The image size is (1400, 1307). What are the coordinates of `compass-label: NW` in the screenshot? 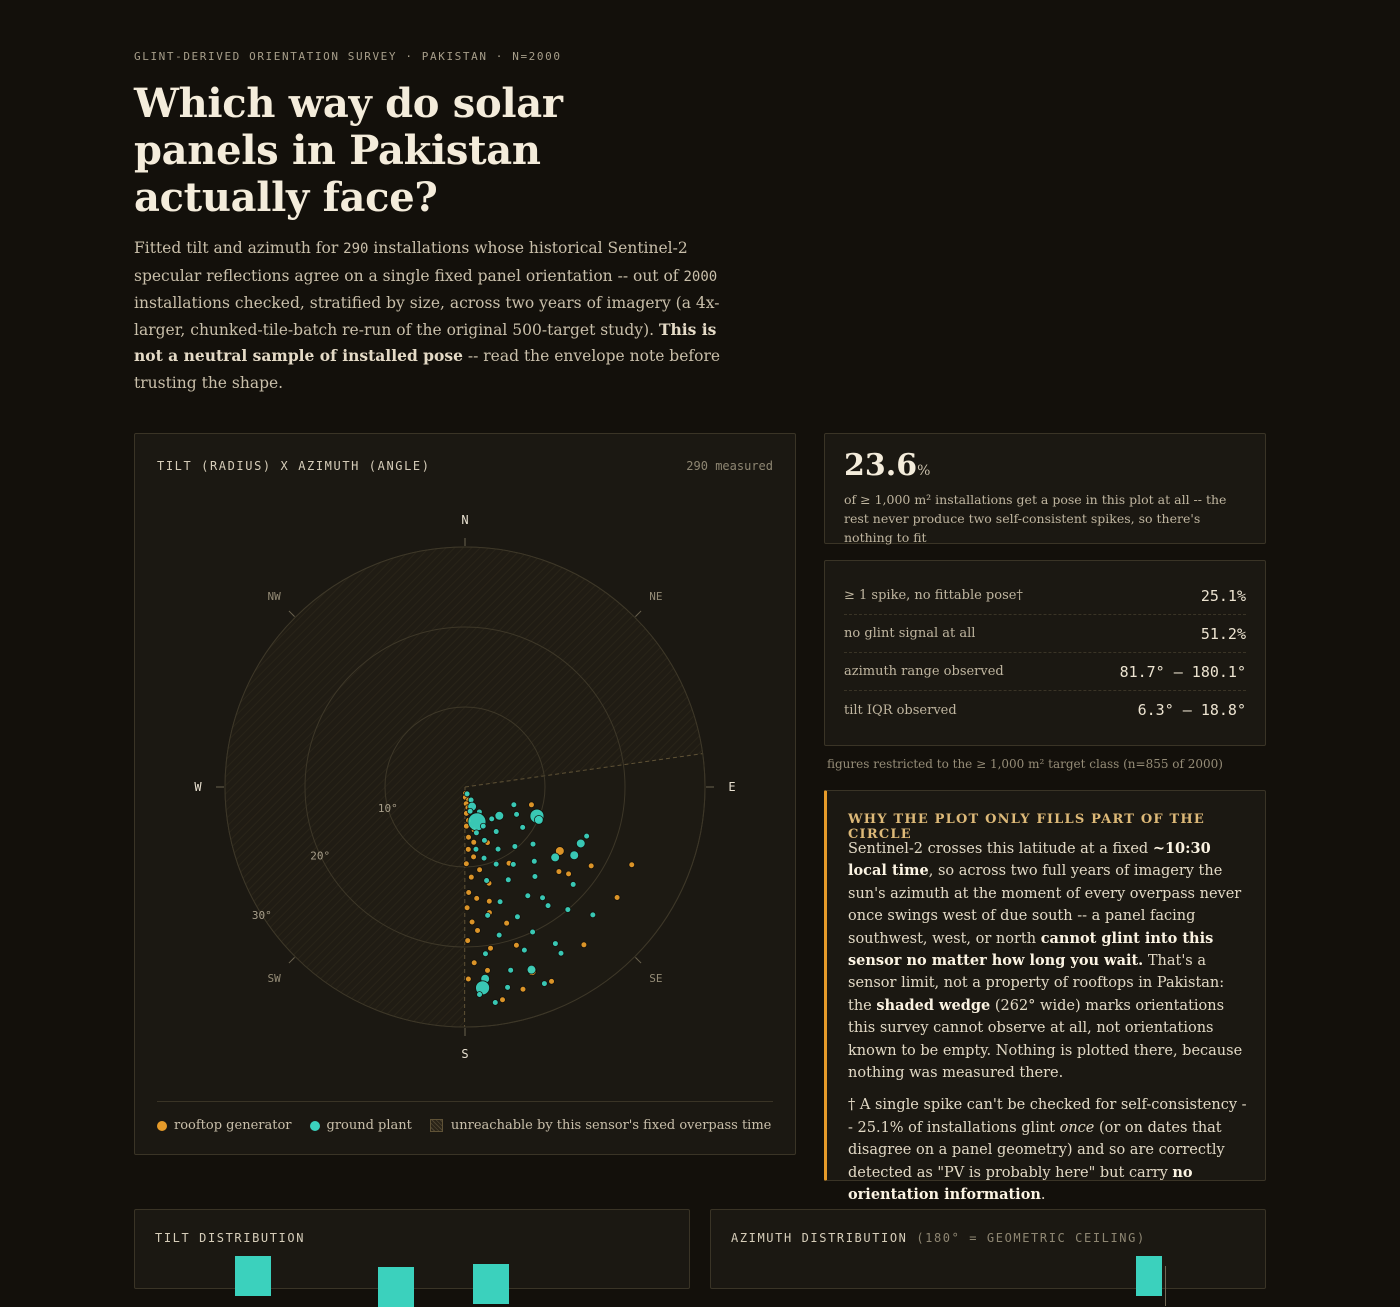 It's located at (274, 596).